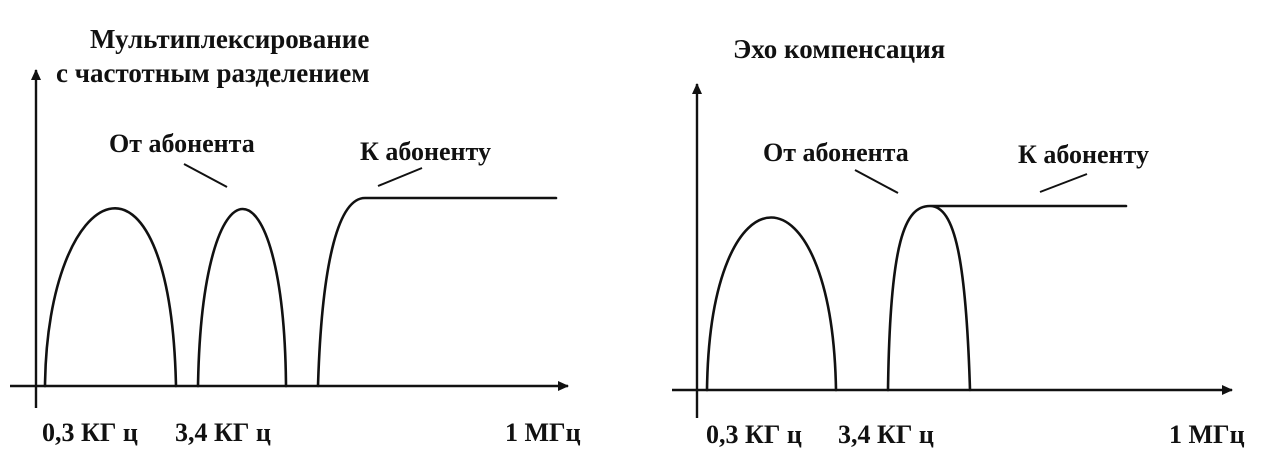  What do you see at coordinates (110, 297) in the screenshot?
I see `left-voice-band-curve` at bounding box center [110, 297].